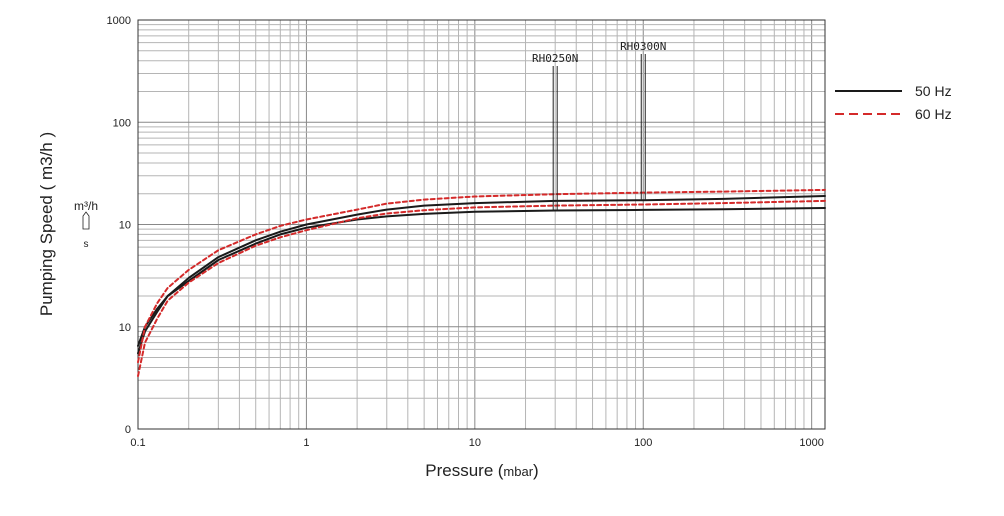  What do you see at coordinates (137, 443) in the screenshot?
I see `x-tick-label: 0.1` at bounding box center [137, 443].